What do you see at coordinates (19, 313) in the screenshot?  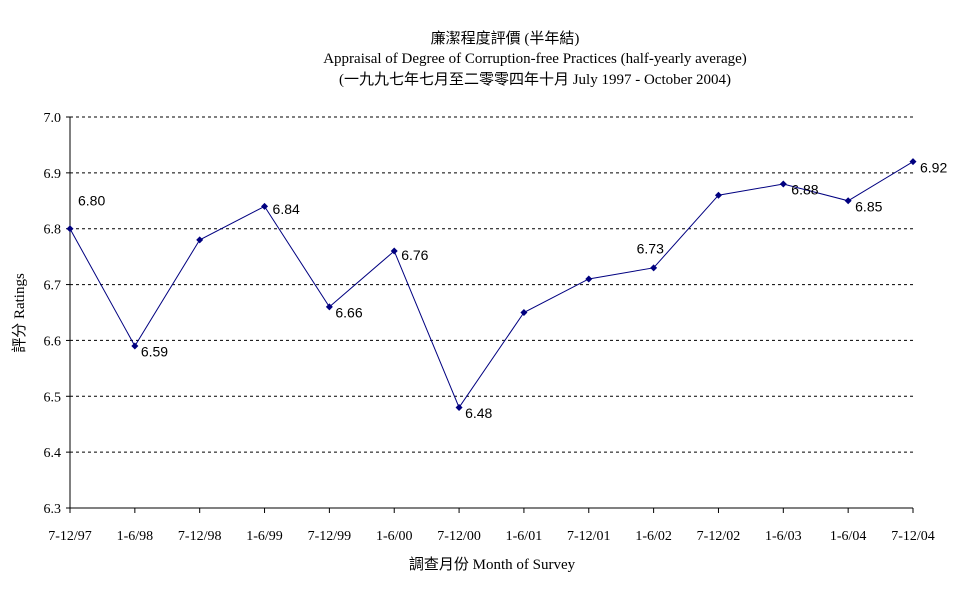 I see `y-axis-title: 評分 Ratings` at bounding box center [19, 313].